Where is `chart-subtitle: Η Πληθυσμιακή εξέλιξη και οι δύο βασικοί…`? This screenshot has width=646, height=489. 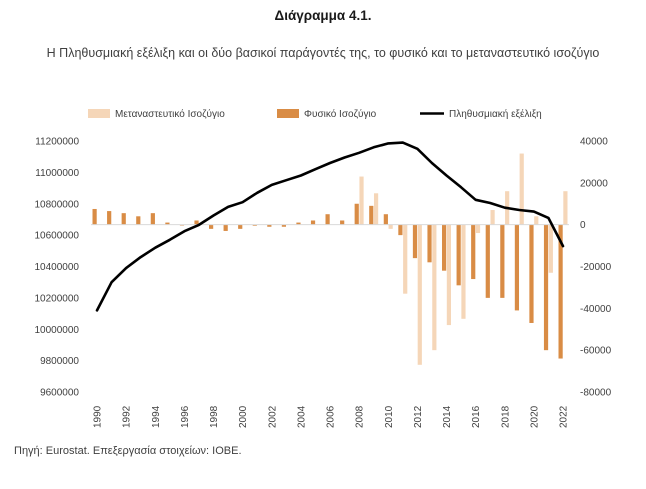 chart-subtitle: Η Πληθυσμιακή εξέλιξη και οι δύο βασικοί… is located at coordinates (323, 53).